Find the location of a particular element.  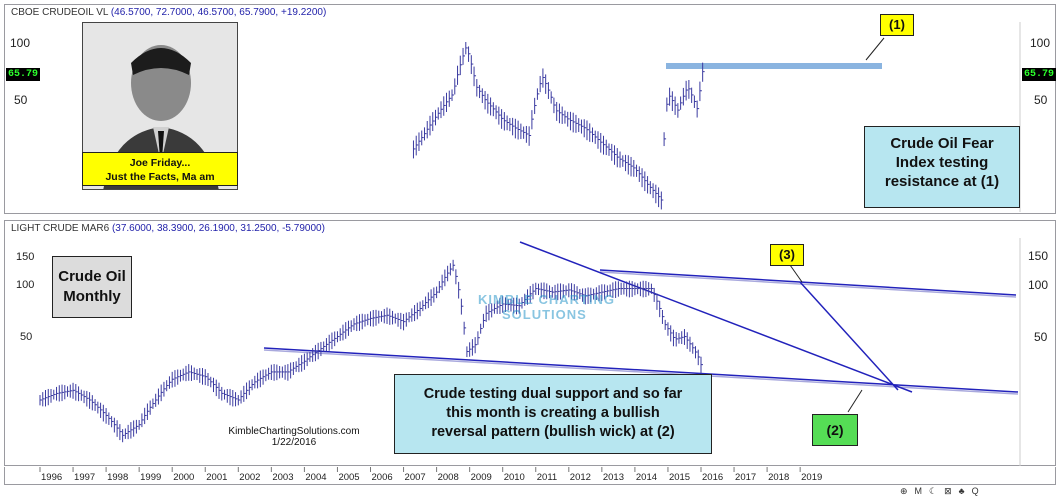

trendline-falling-channel is located at coordinates (716, 317).